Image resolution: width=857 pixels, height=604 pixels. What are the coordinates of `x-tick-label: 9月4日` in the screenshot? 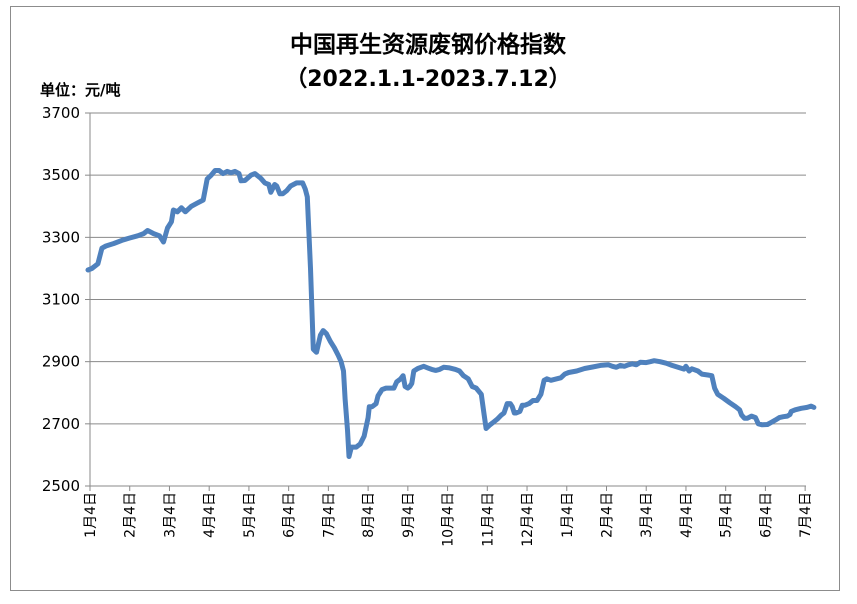 It's located at (409, 515).